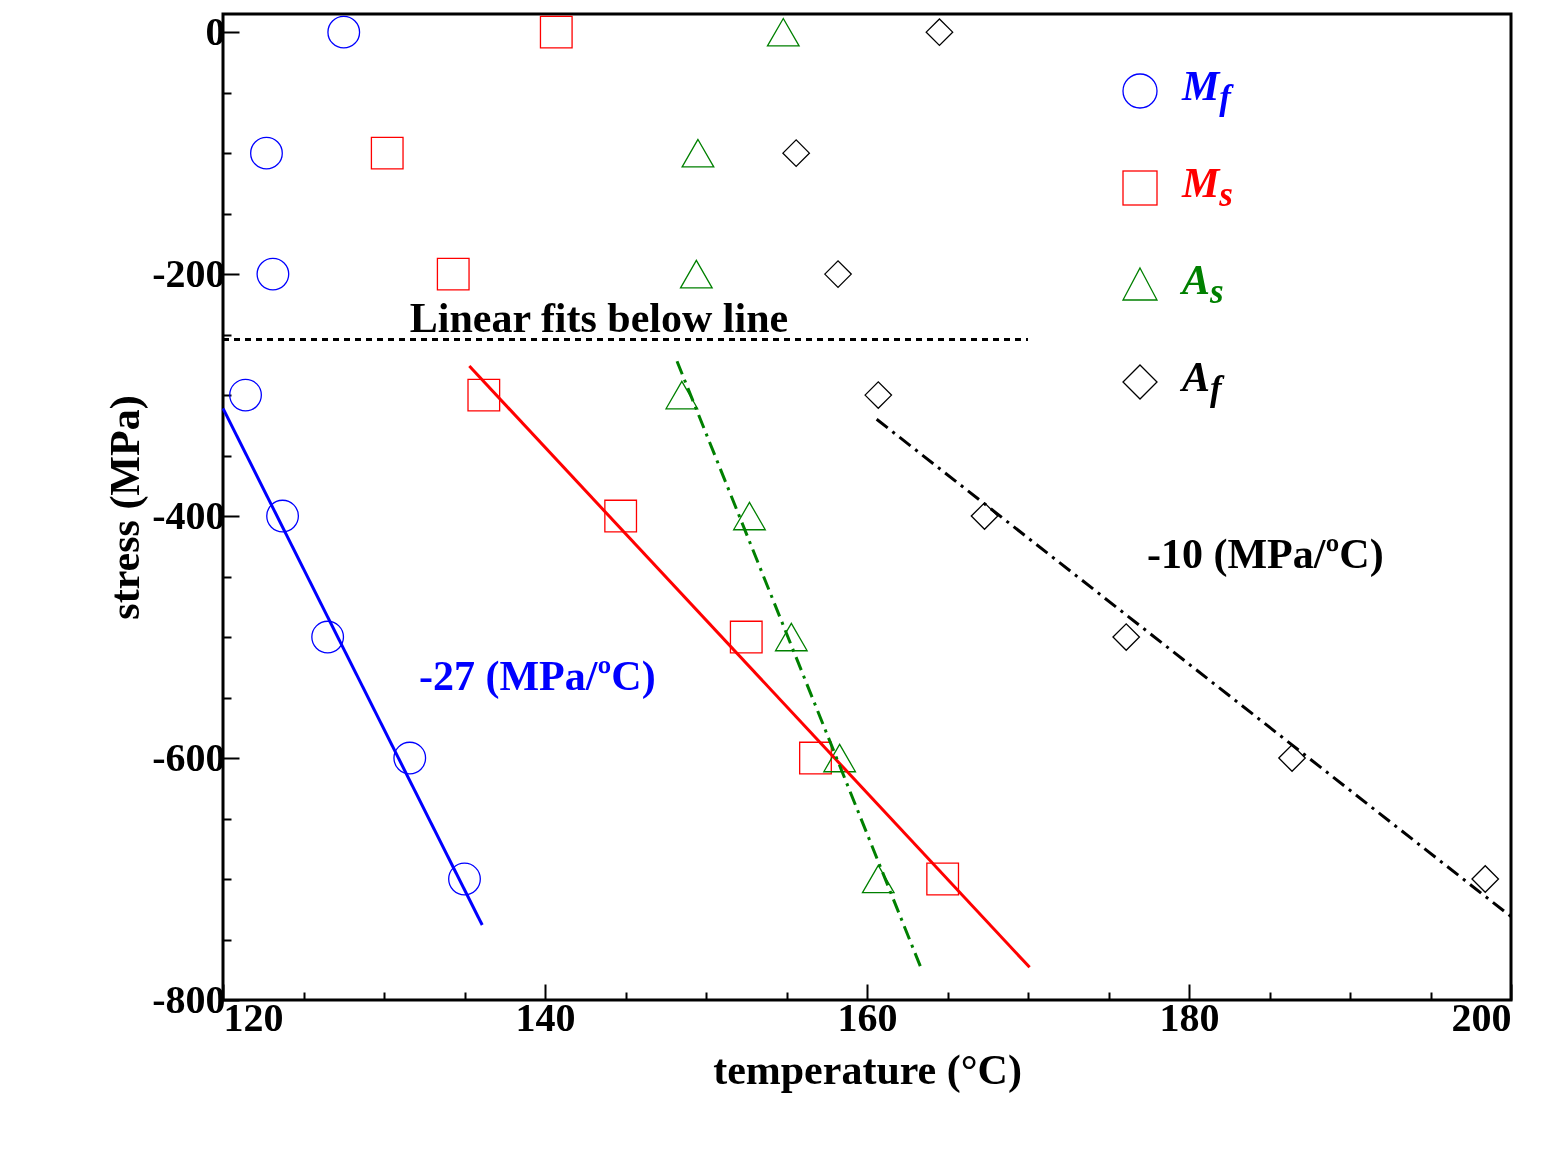 This screenshot has height=1173, width=1559. What do you see at coordinates (189, 999) in the screenshot?
I see `y-tick-label: -800` at bounding box center [189, 999].